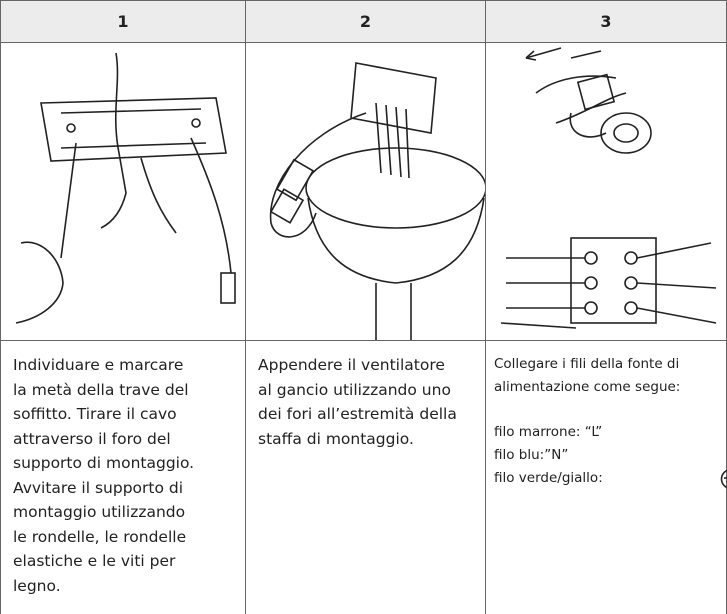  I want to click on text-line: al gancio utilizzando uno, so click(354, 389).